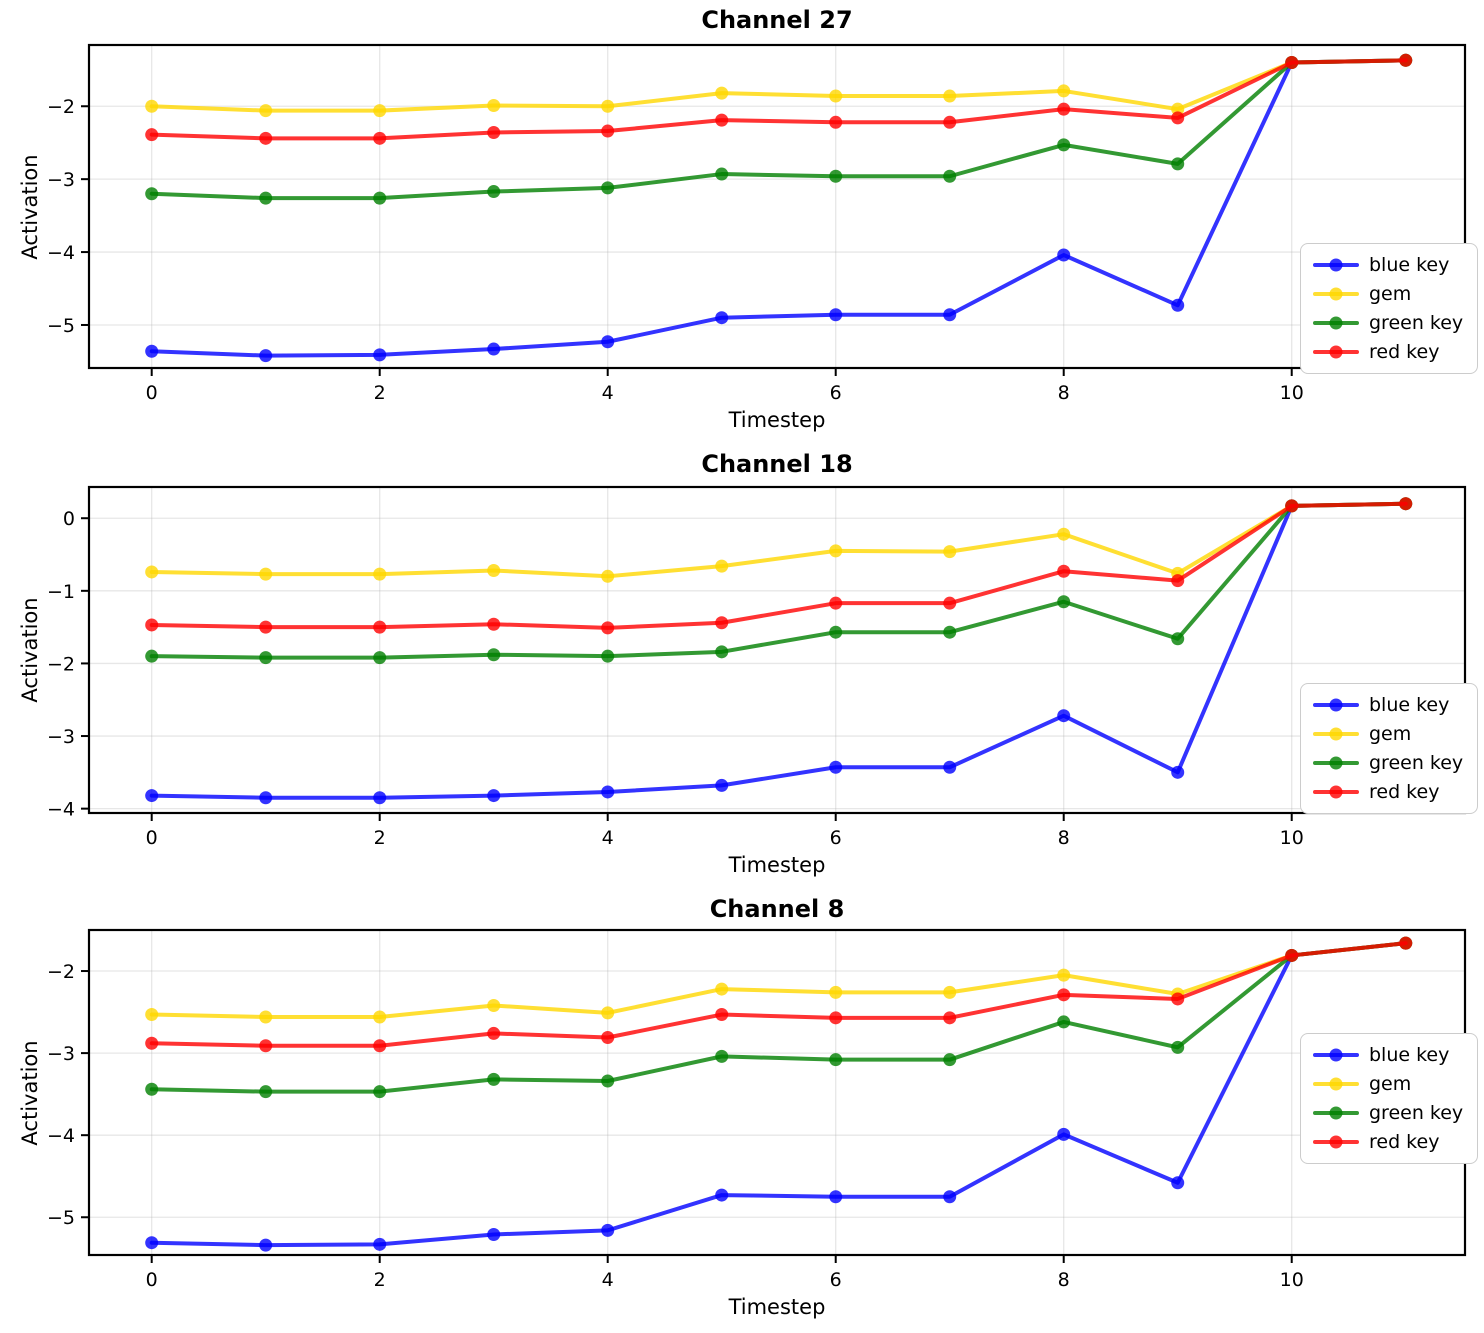  What do you see at coordinates (61, 1054) in the screenshot?
I see `y-tick-label: −3` at bounding box center [61, 1054].